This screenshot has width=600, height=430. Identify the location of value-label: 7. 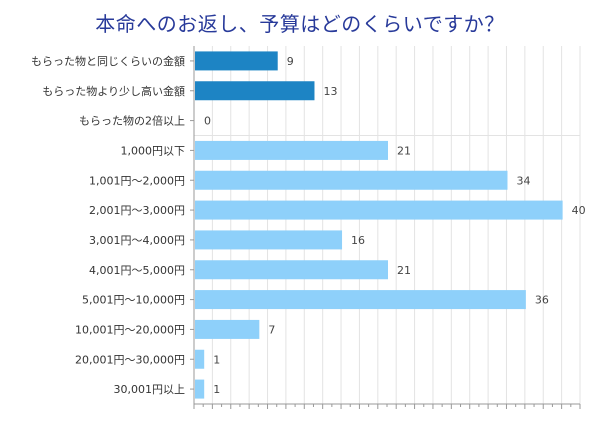
(271, 329).